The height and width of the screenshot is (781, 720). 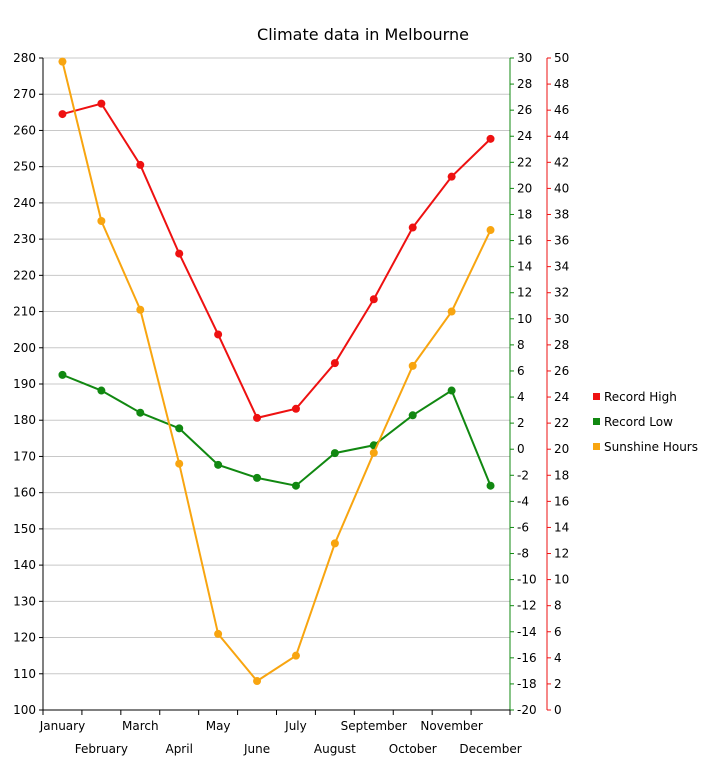 What do you see at coordinates (521, 397) in the screenshot?
I see `right-green-tick-label: 4` at bounding box center [521, 397].